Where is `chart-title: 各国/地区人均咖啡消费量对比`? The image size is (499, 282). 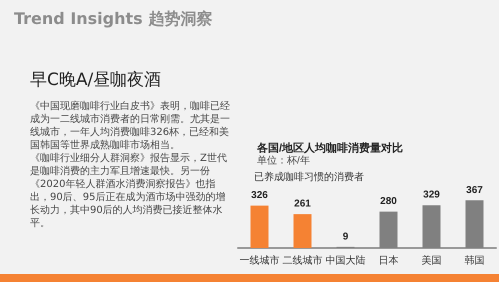 chart-title: 各国/地区人均咖啡消费量对比 is located at coordinates (330, 148).